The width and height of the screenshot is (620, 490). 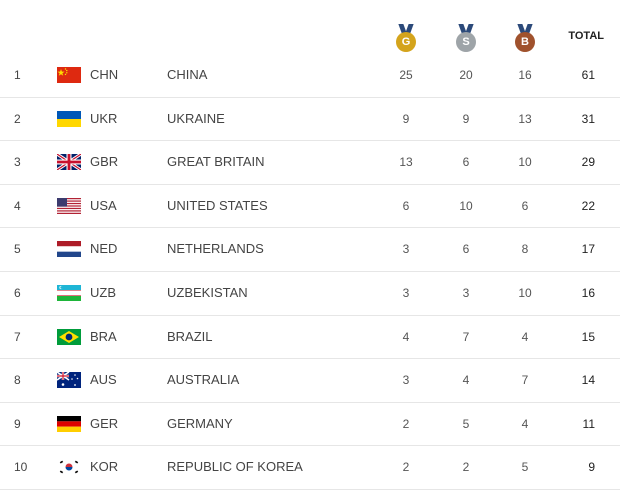 What do you see at coordinates (17, 292) in the screenshot?
I see `rank-cell: 6` at bounding box center [17, 292].